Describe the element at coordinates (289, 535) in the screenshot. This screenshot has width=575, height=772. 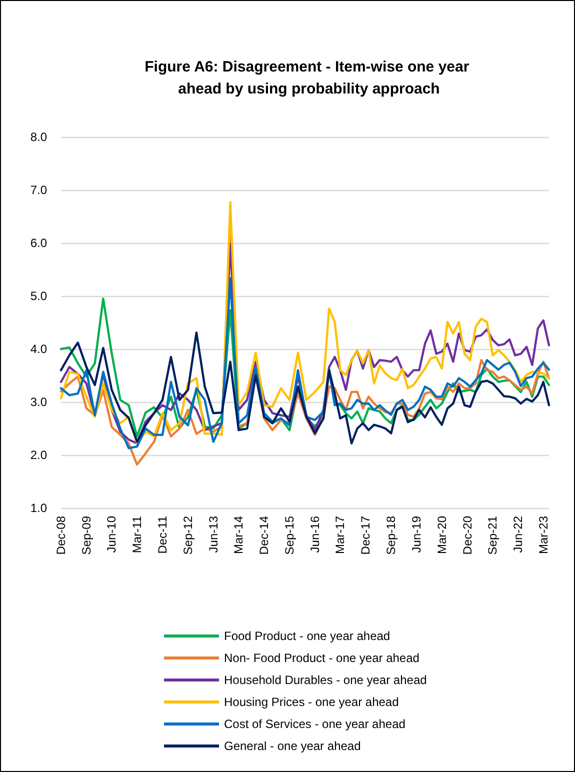
I see `x-tick-label: Sep-15` at that location.